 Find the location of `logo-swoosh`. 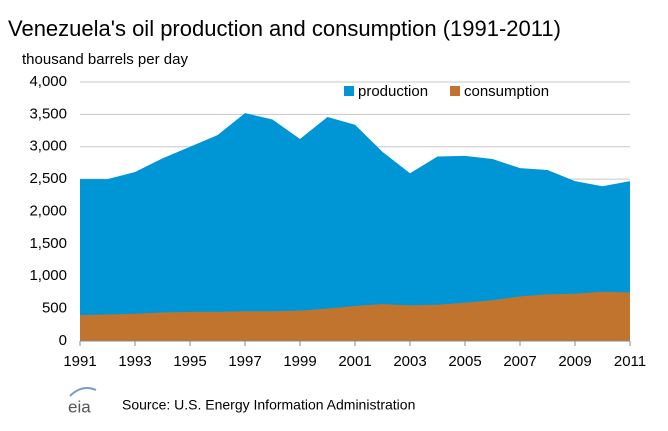

logo-swoosh is located at coordinates (83, 392).